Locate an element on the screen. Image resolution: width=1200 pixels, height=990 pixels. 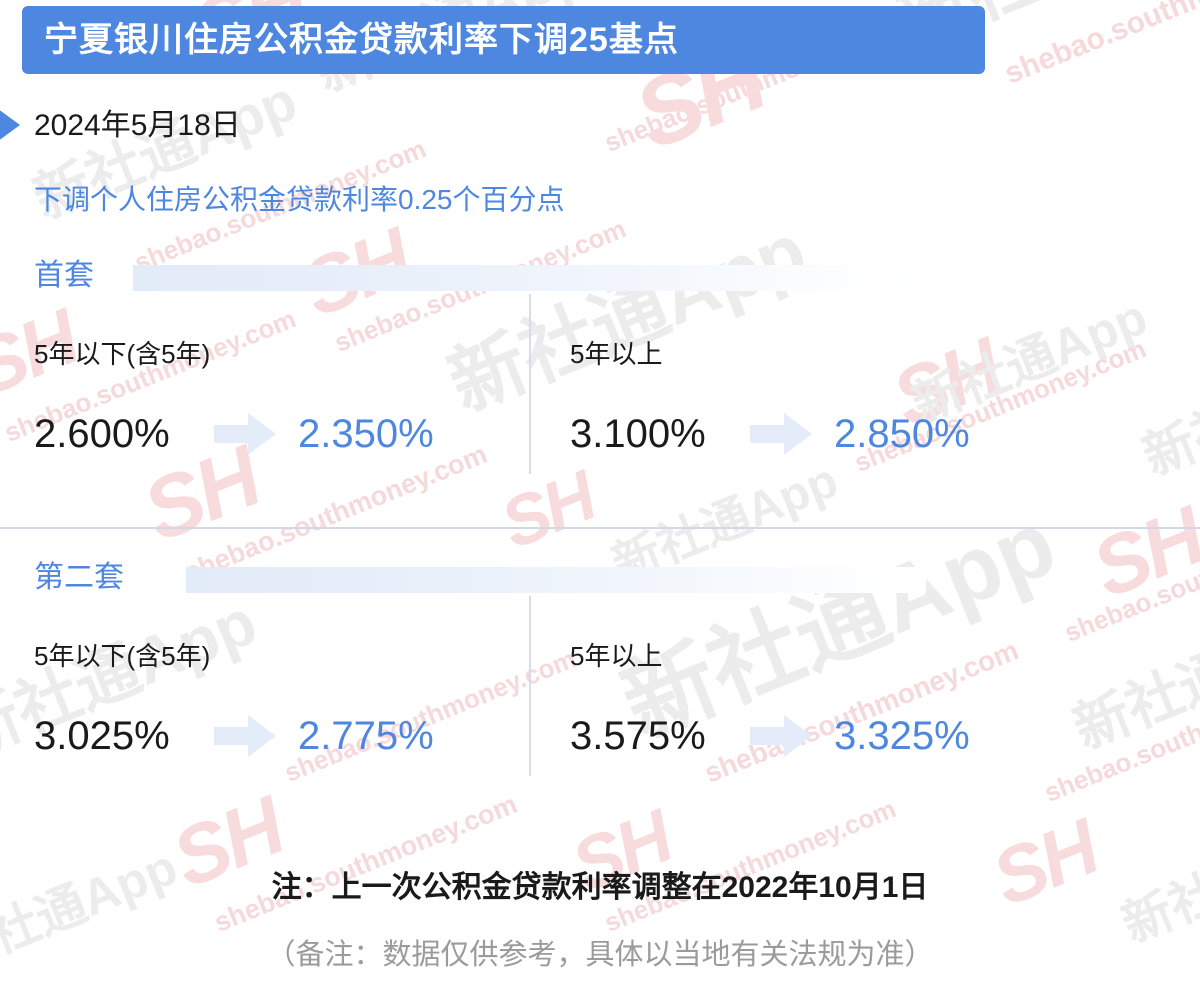
rate-change: 3.575% 3.325% is located at coordinates (770, 736).